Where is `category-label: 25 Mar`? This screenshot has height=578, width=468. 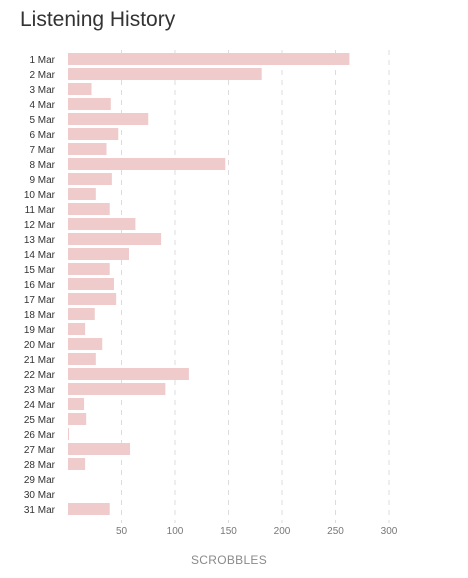
category-label: 25 Mar is located at coordinates (40, 420).